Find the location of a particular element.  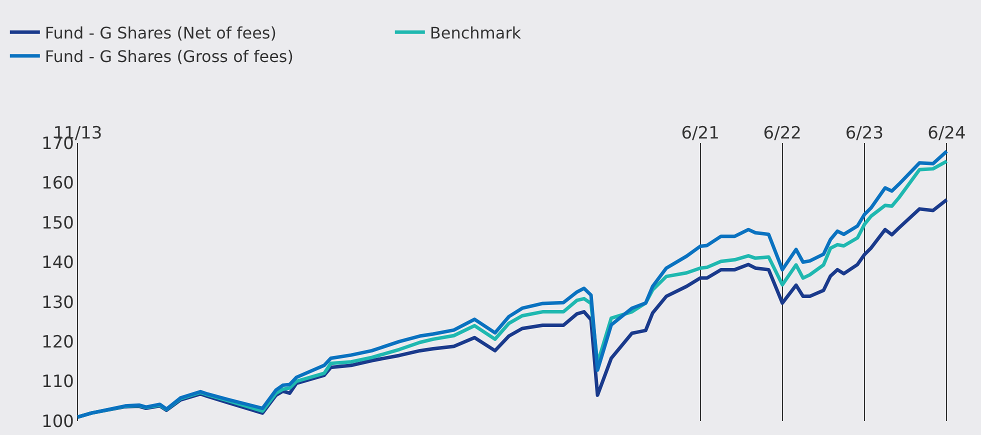

y-tick-label: 120 is located at coordinates (58, 342).